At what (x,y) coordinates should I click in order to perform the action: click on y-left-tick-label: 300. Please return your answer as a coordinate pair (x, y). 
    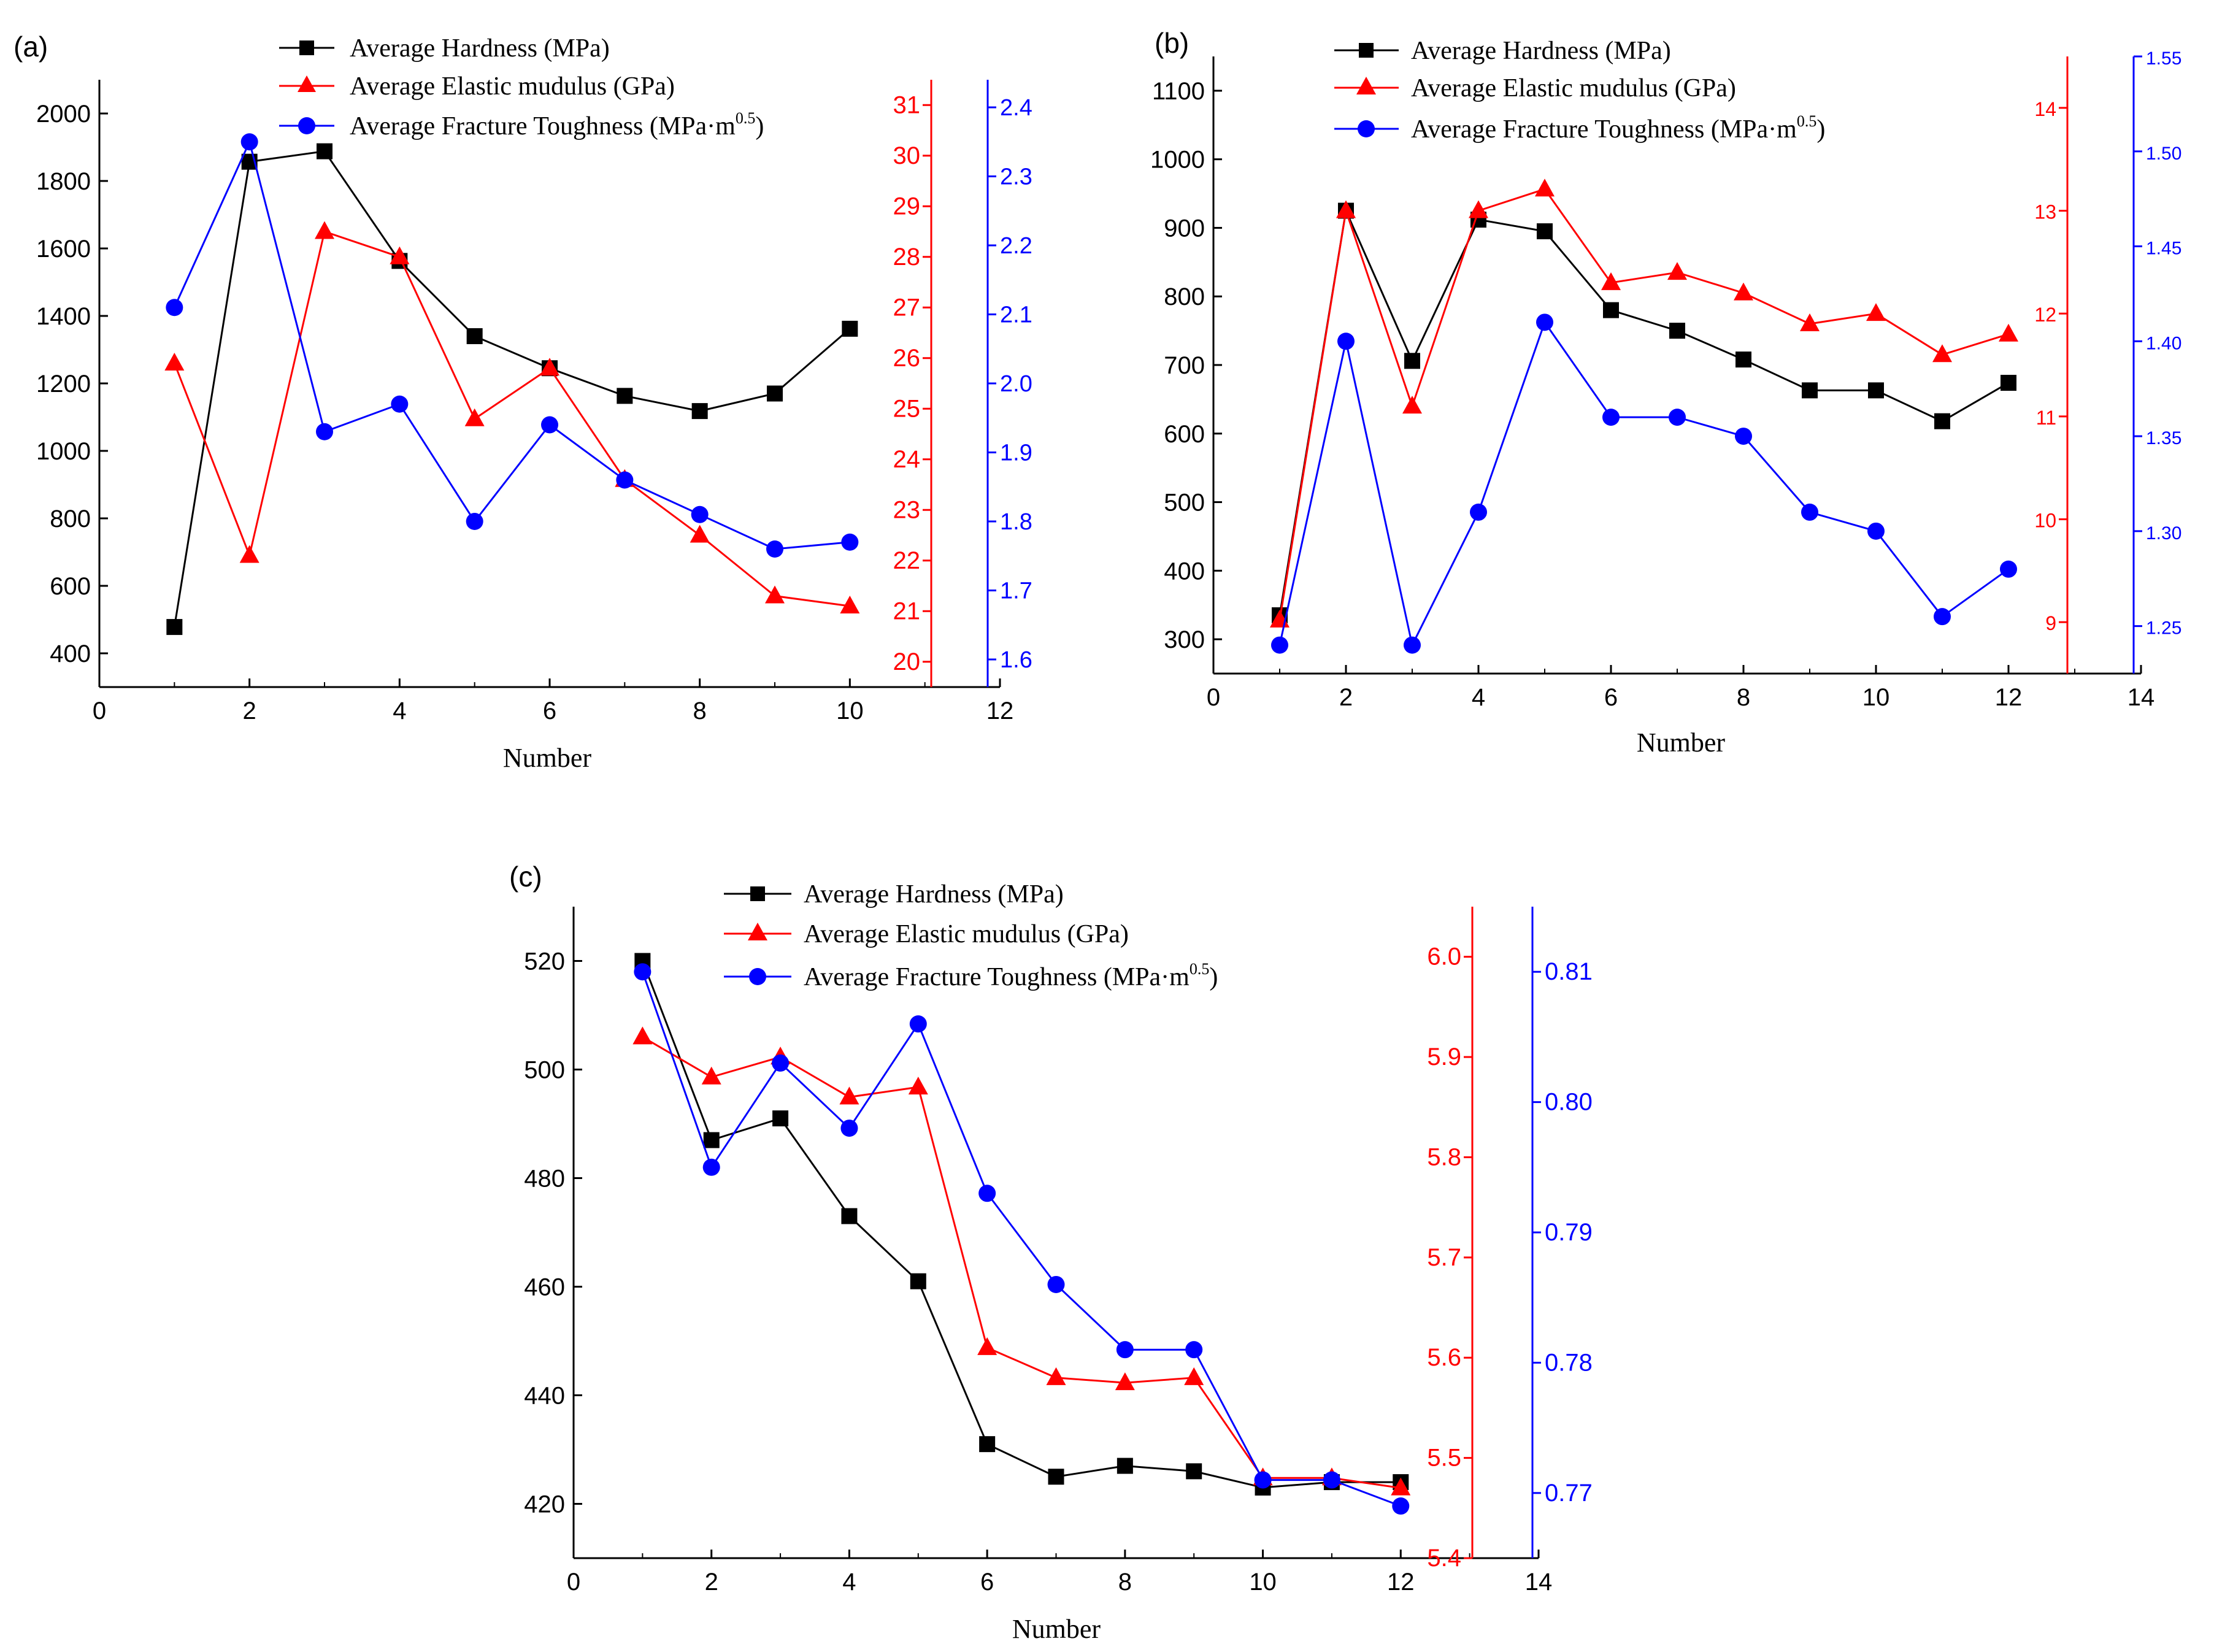
    Looking at the image, I should click on (1184, 639).